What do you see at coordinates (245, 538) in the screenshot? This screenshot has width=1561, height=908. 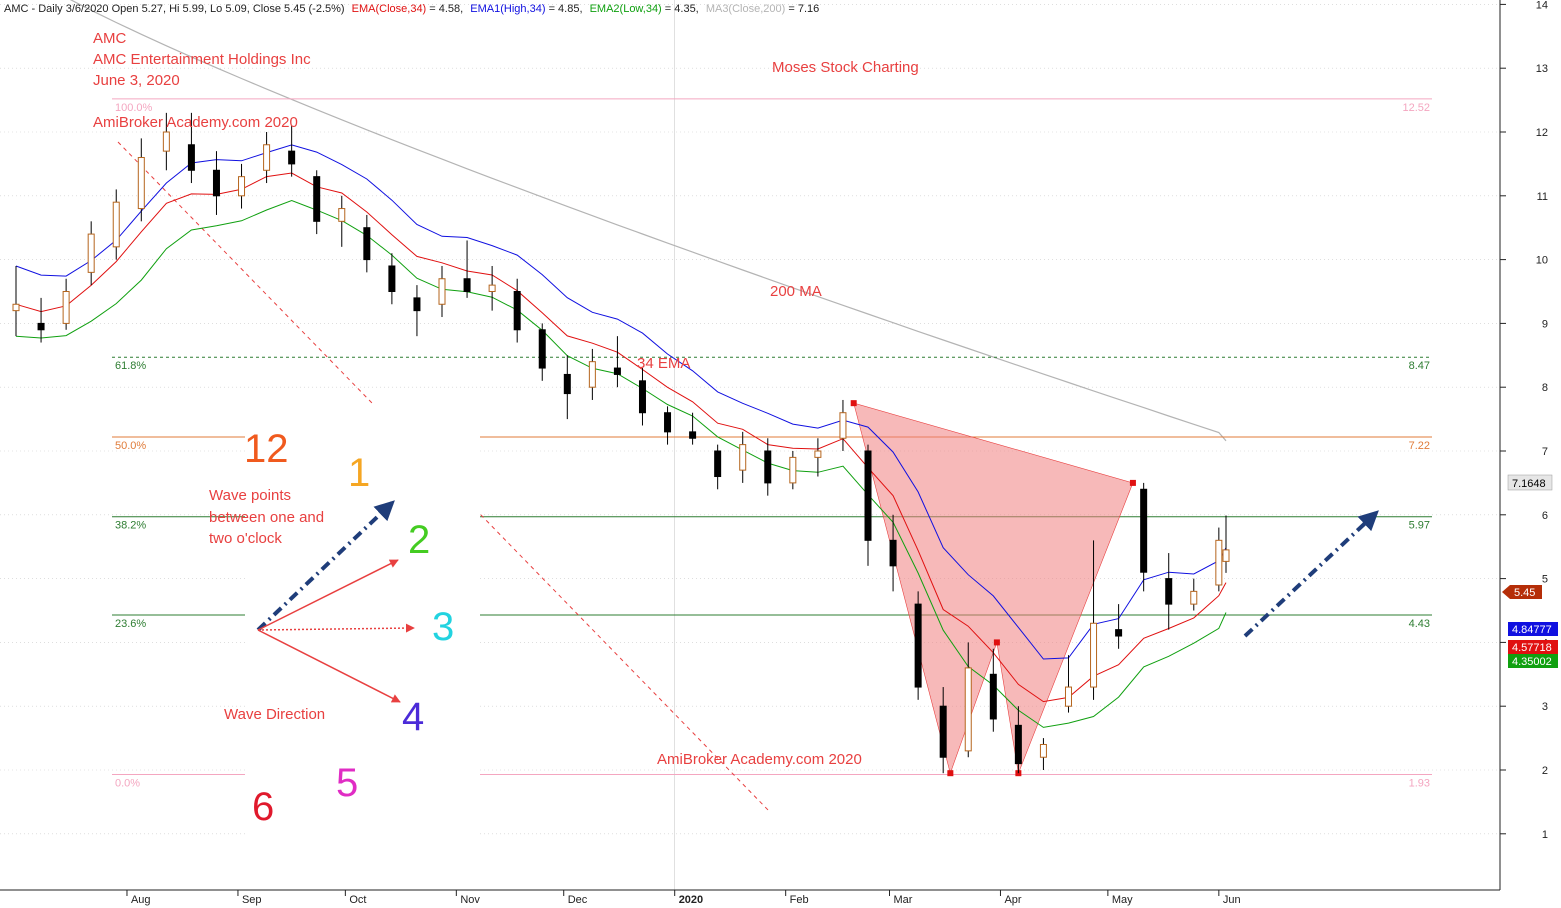 I see `wave-points-line-3: two o'clock` at bounding box center [245, 538].